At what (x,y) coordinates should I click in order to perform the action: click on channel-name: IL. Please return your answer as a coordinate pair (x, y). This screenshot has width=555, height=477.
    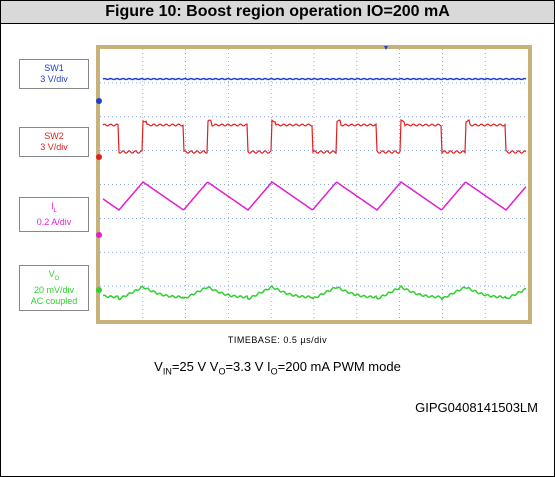
    Looking at the image, I should click on (54, 209).